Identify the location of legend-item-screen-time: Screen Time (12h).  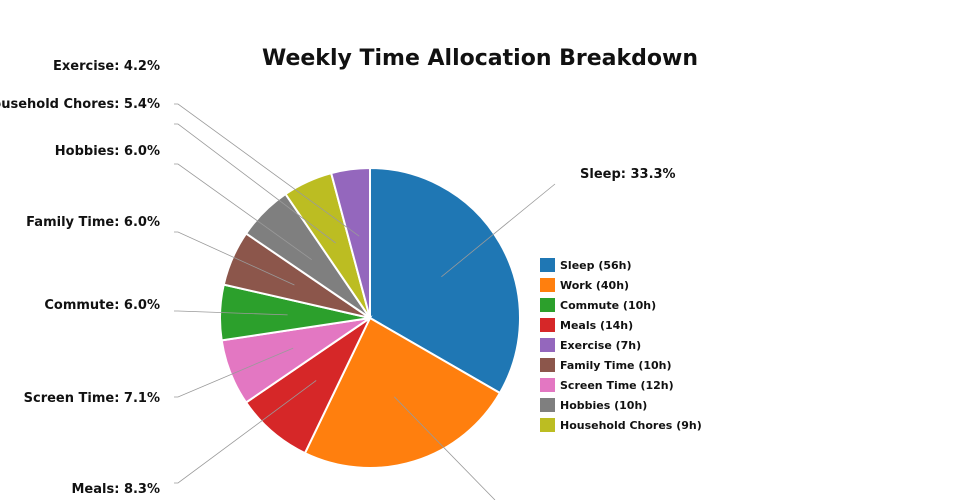
(607, 385).